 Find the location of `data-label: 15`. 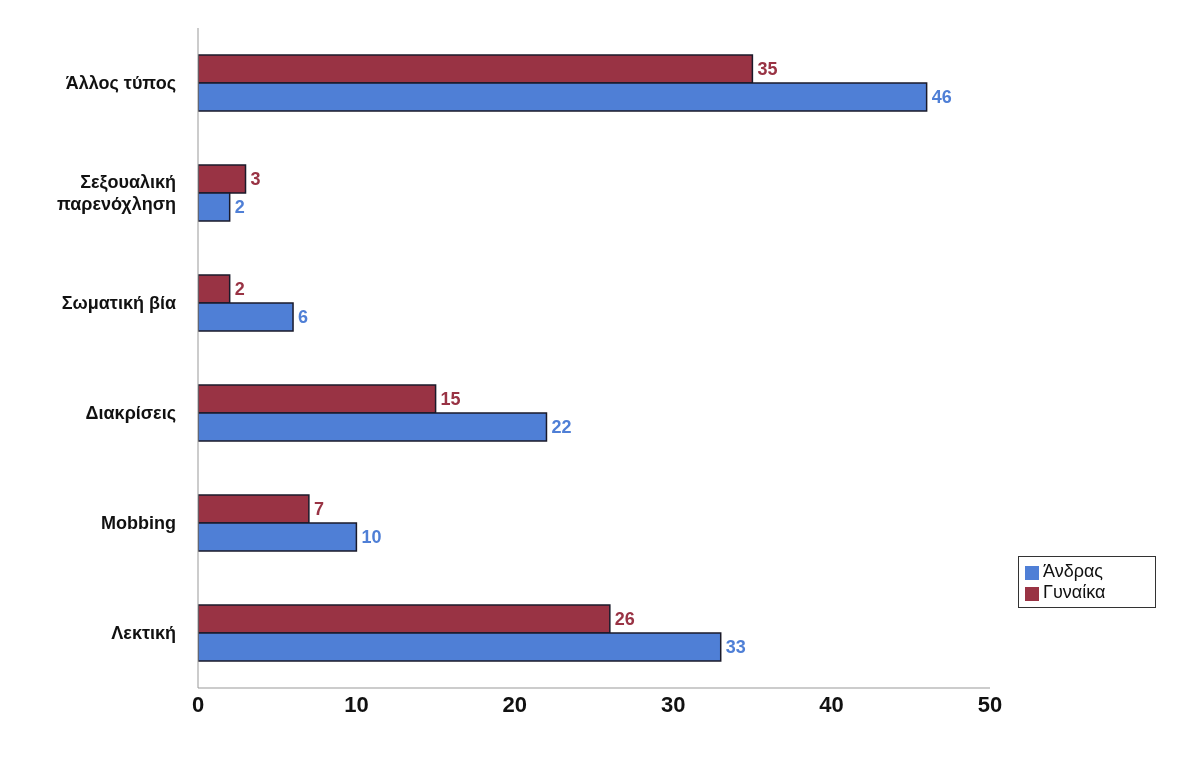

data-label: 15 is located at coordinates (450, 399).